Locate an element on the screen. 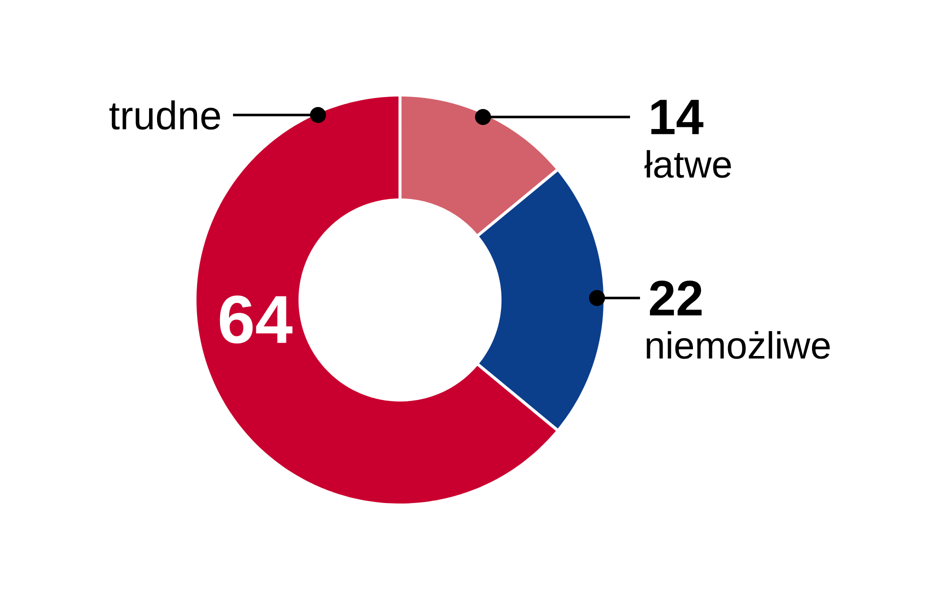 Image resolution: width=948 pixels, height=593 pixels. slice-label: trudne is located at coordinates (164, 115).